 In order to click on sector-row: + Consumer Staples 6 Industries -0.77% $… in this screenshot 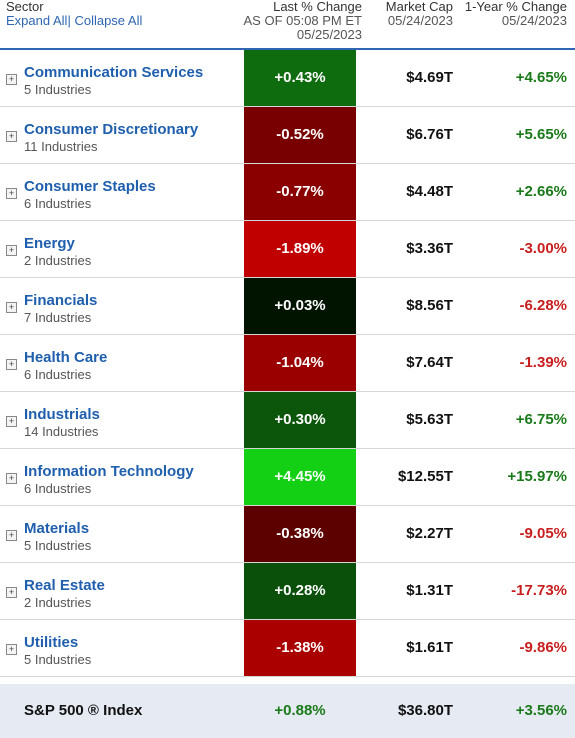, I will do `click(287, 192)`.